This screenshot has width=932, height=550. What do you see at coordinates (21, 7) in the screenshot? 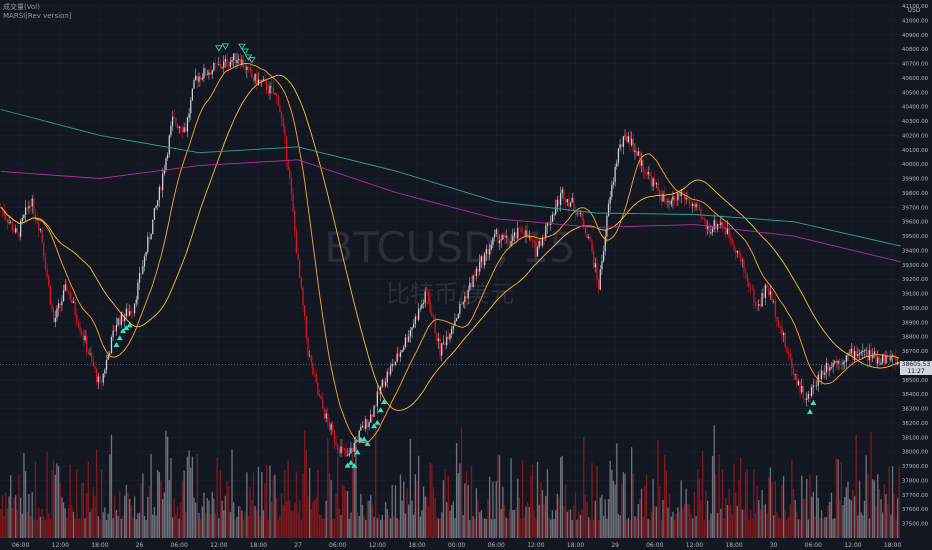
I see `legend-volume: 成交量(Vol)` at bounding box center [21, 7].